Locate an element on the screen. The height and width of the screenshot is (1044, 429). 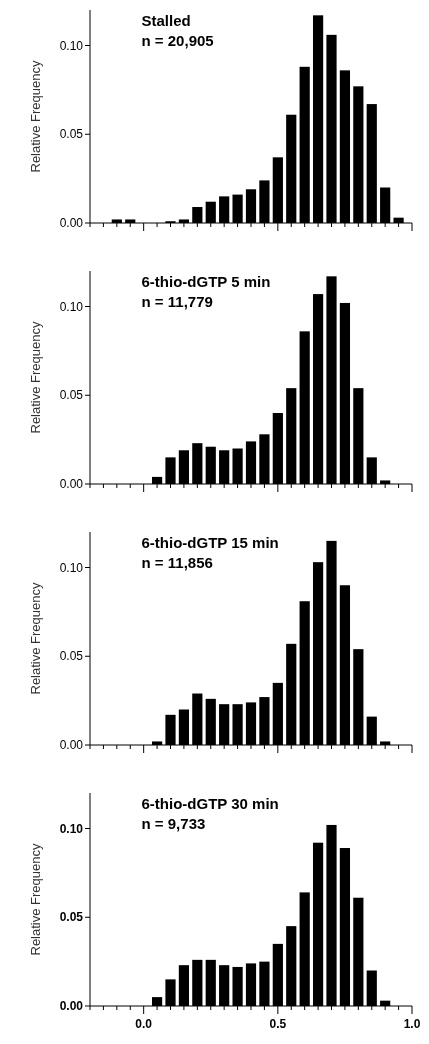
text: n = 20,905 is located at coordinates (177, 40).